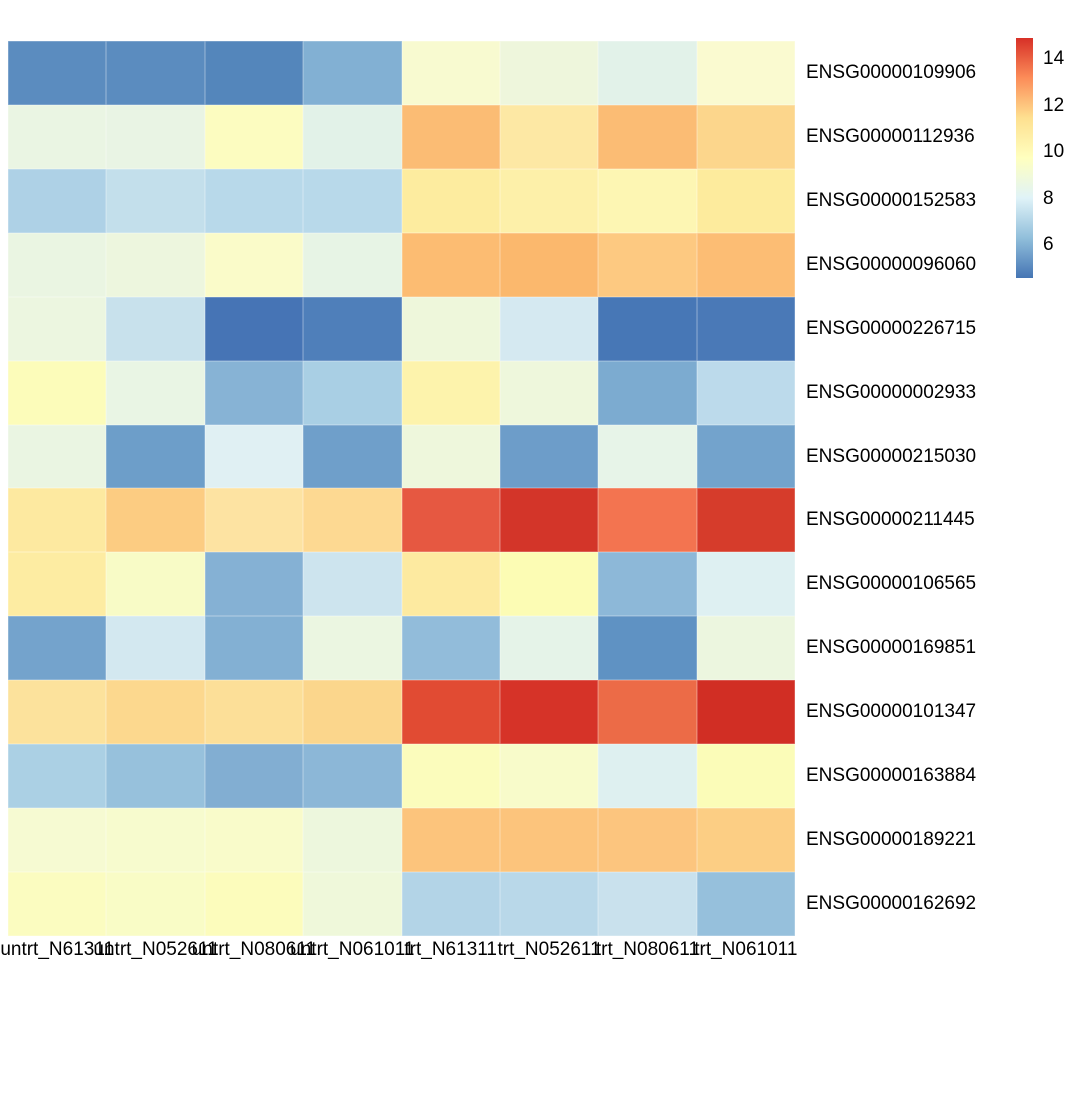 Image resolution: width=1080 pixels, height=1104 pixels. Describe the element at coordinates (1048, 198) in the screenshot. I see `colorbar-tick-label: 8` at that location.